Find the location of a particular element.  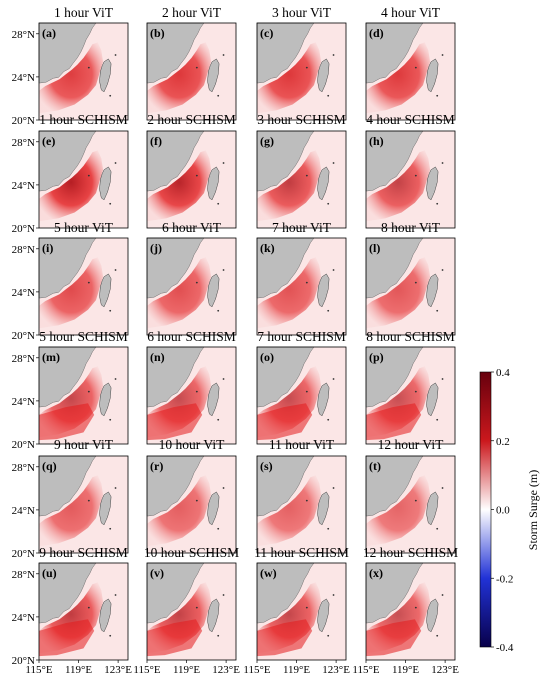

map-panel: 6 hour SCHISM (n) is located at coordinates (191, 387).